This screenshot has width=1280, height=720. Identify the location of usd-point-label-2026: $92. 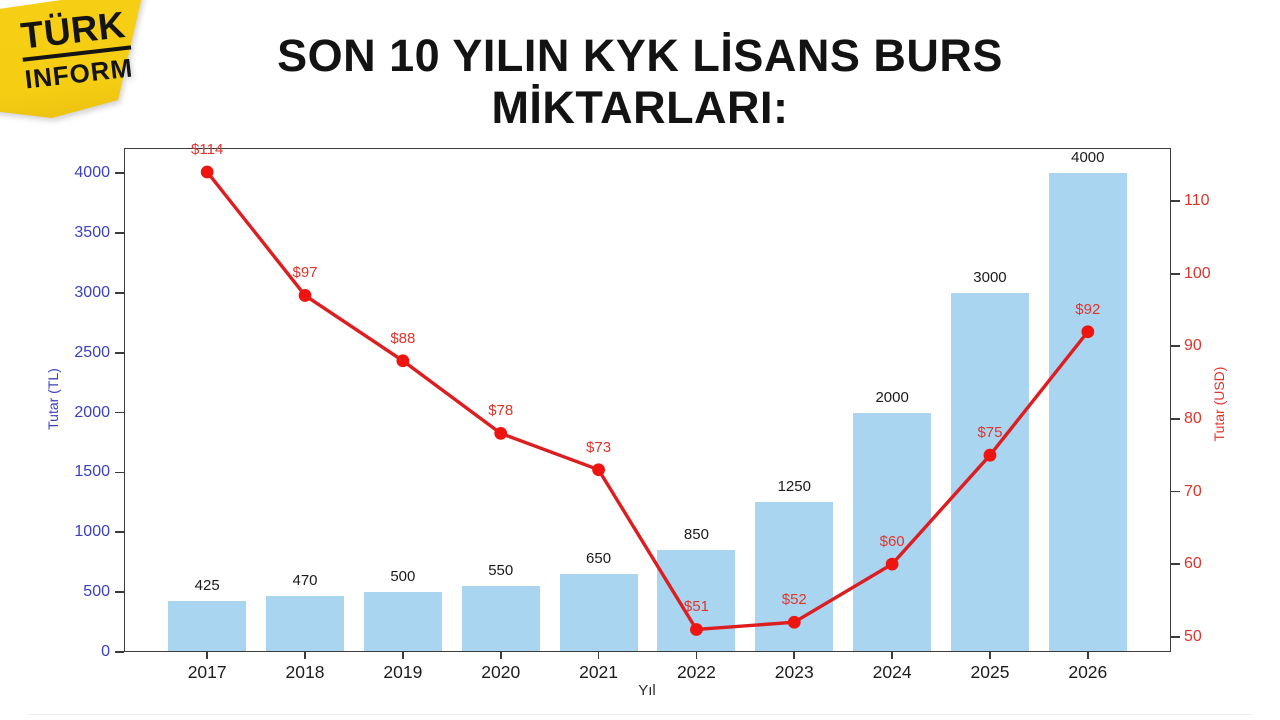
(1088, 309).